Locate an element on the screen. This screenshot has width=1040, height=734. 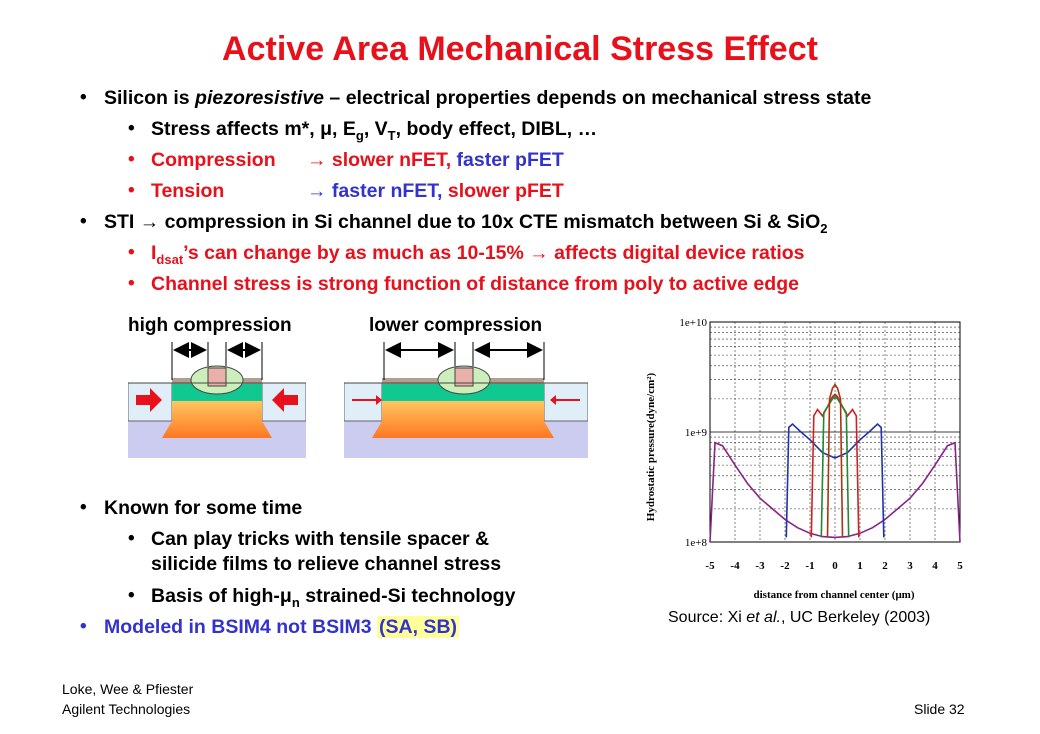
x-tick-label: -3 is located at coordinates (760, 566).